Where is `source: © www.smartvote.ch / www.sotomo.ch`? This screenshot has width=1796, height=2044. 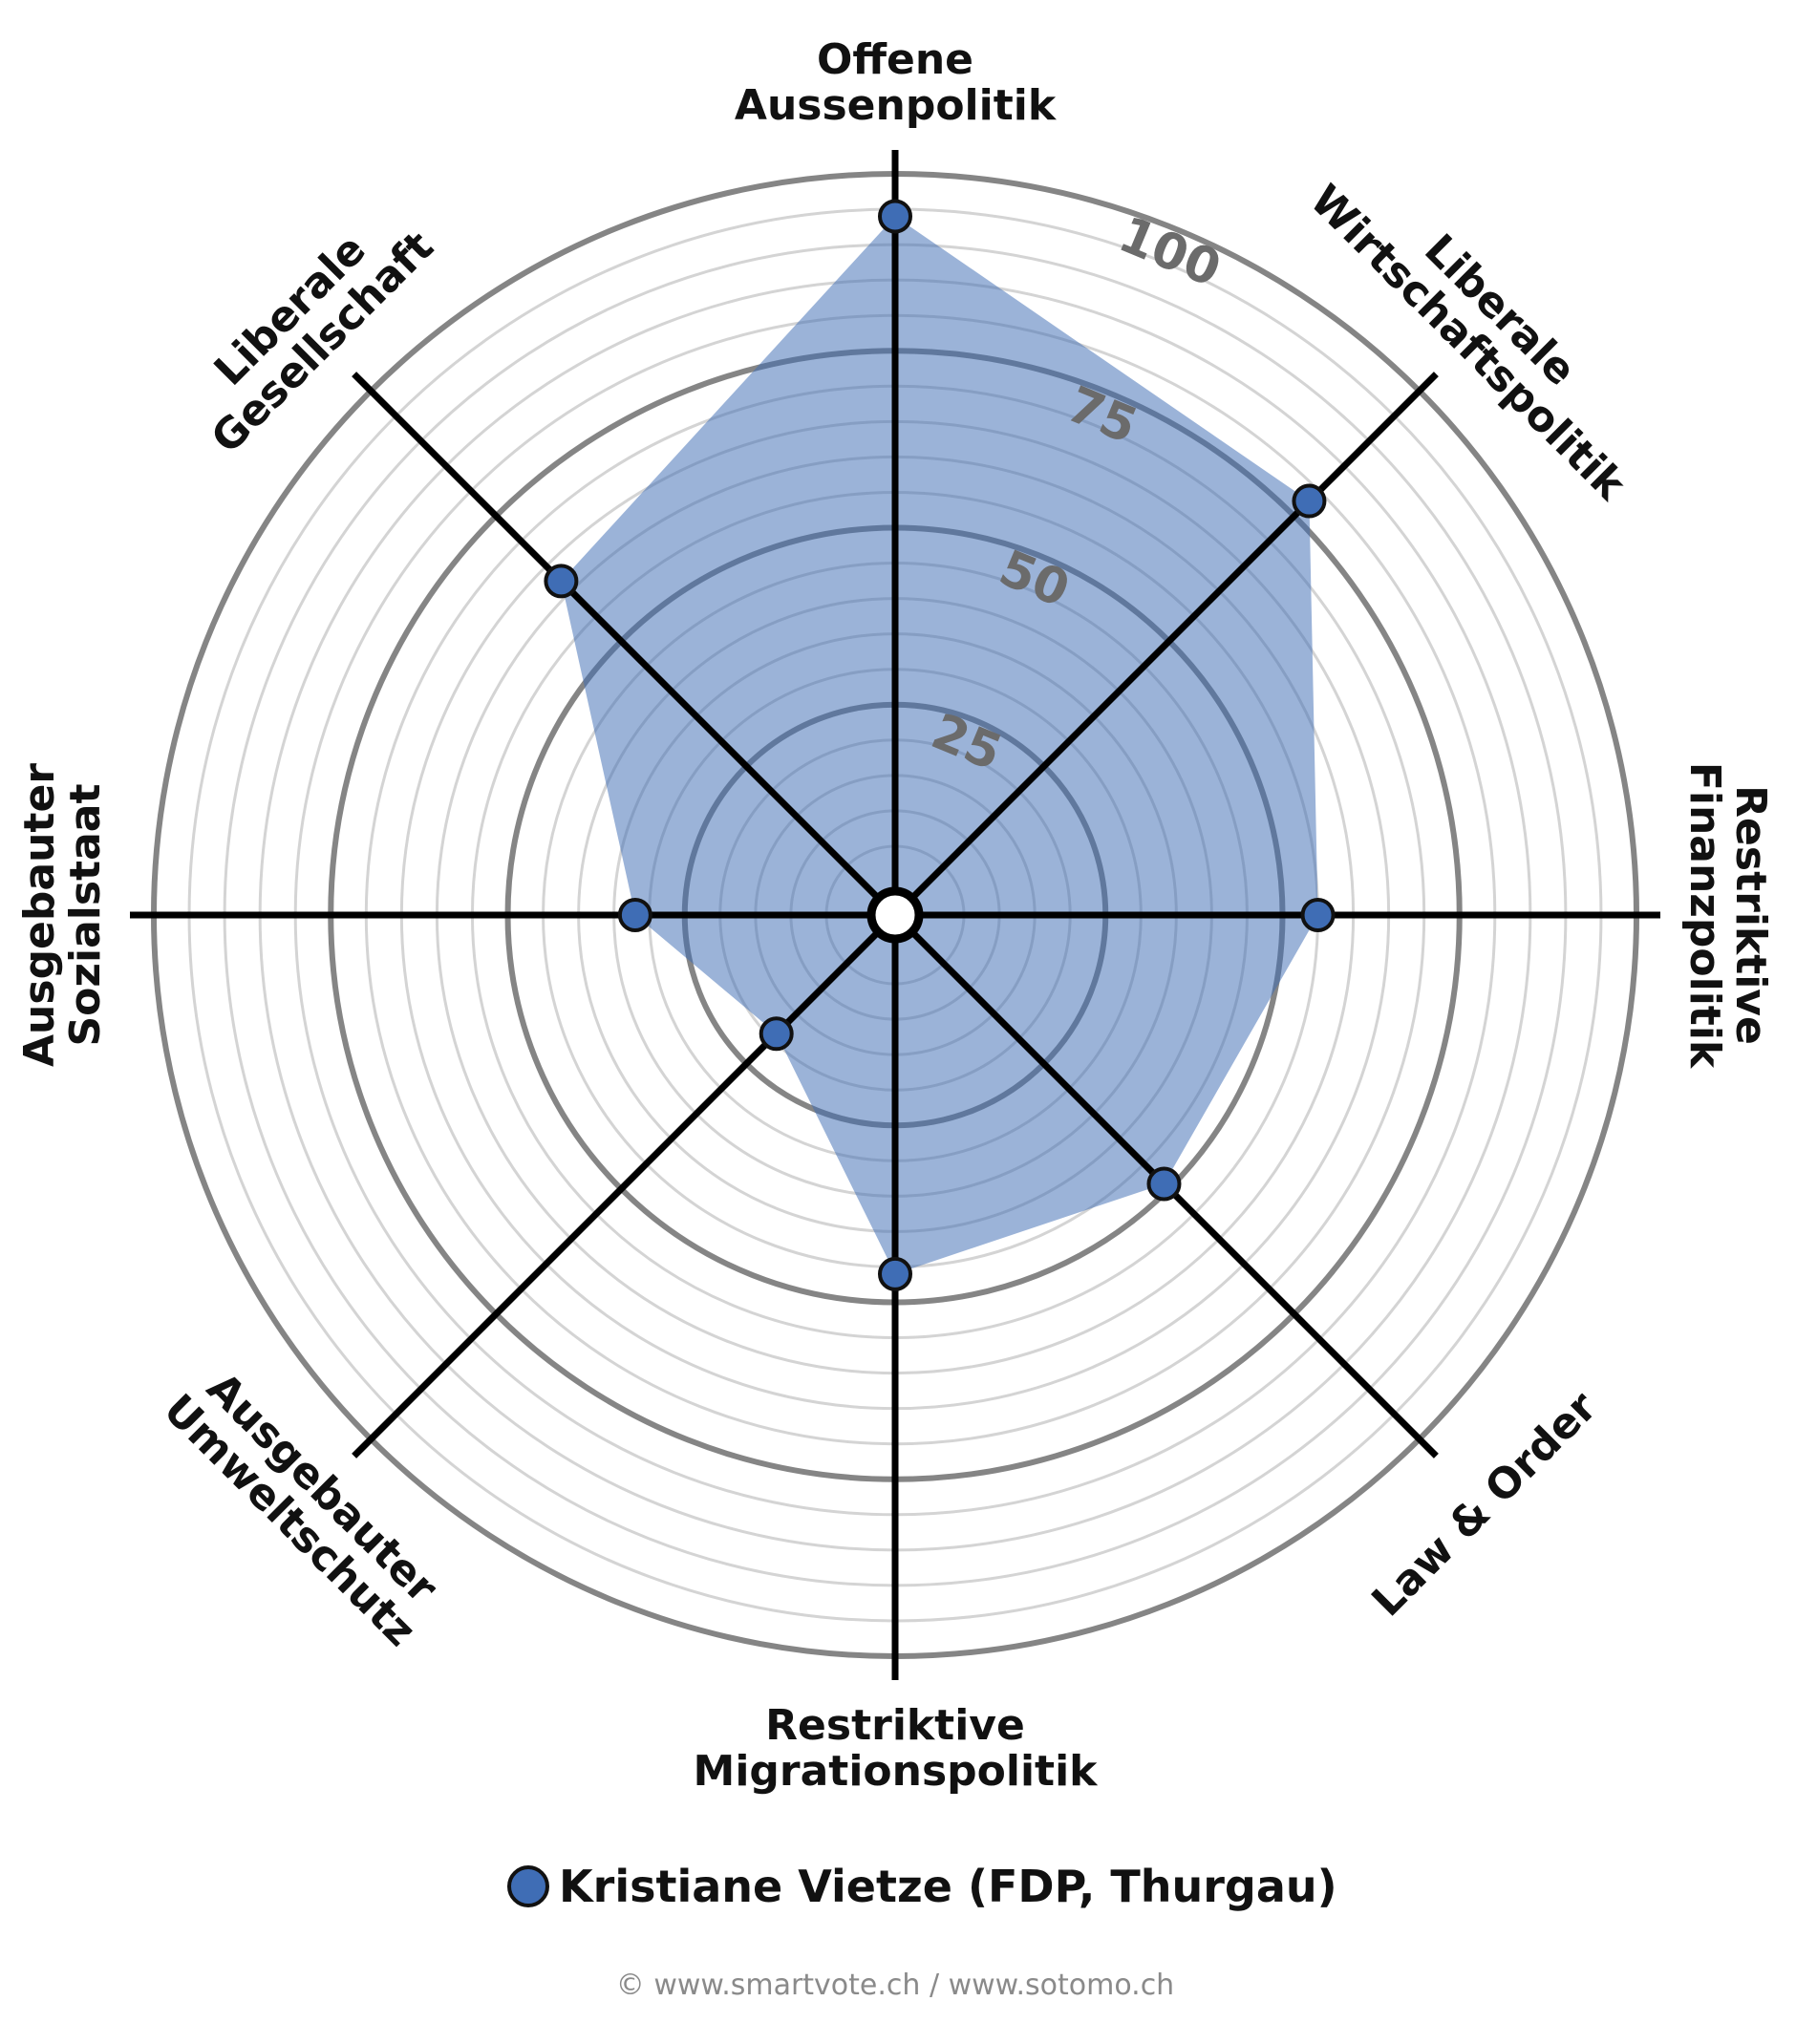
source: © www.smartvote.ch / www.sotomo.ch is located at coordinates (895, 1985).